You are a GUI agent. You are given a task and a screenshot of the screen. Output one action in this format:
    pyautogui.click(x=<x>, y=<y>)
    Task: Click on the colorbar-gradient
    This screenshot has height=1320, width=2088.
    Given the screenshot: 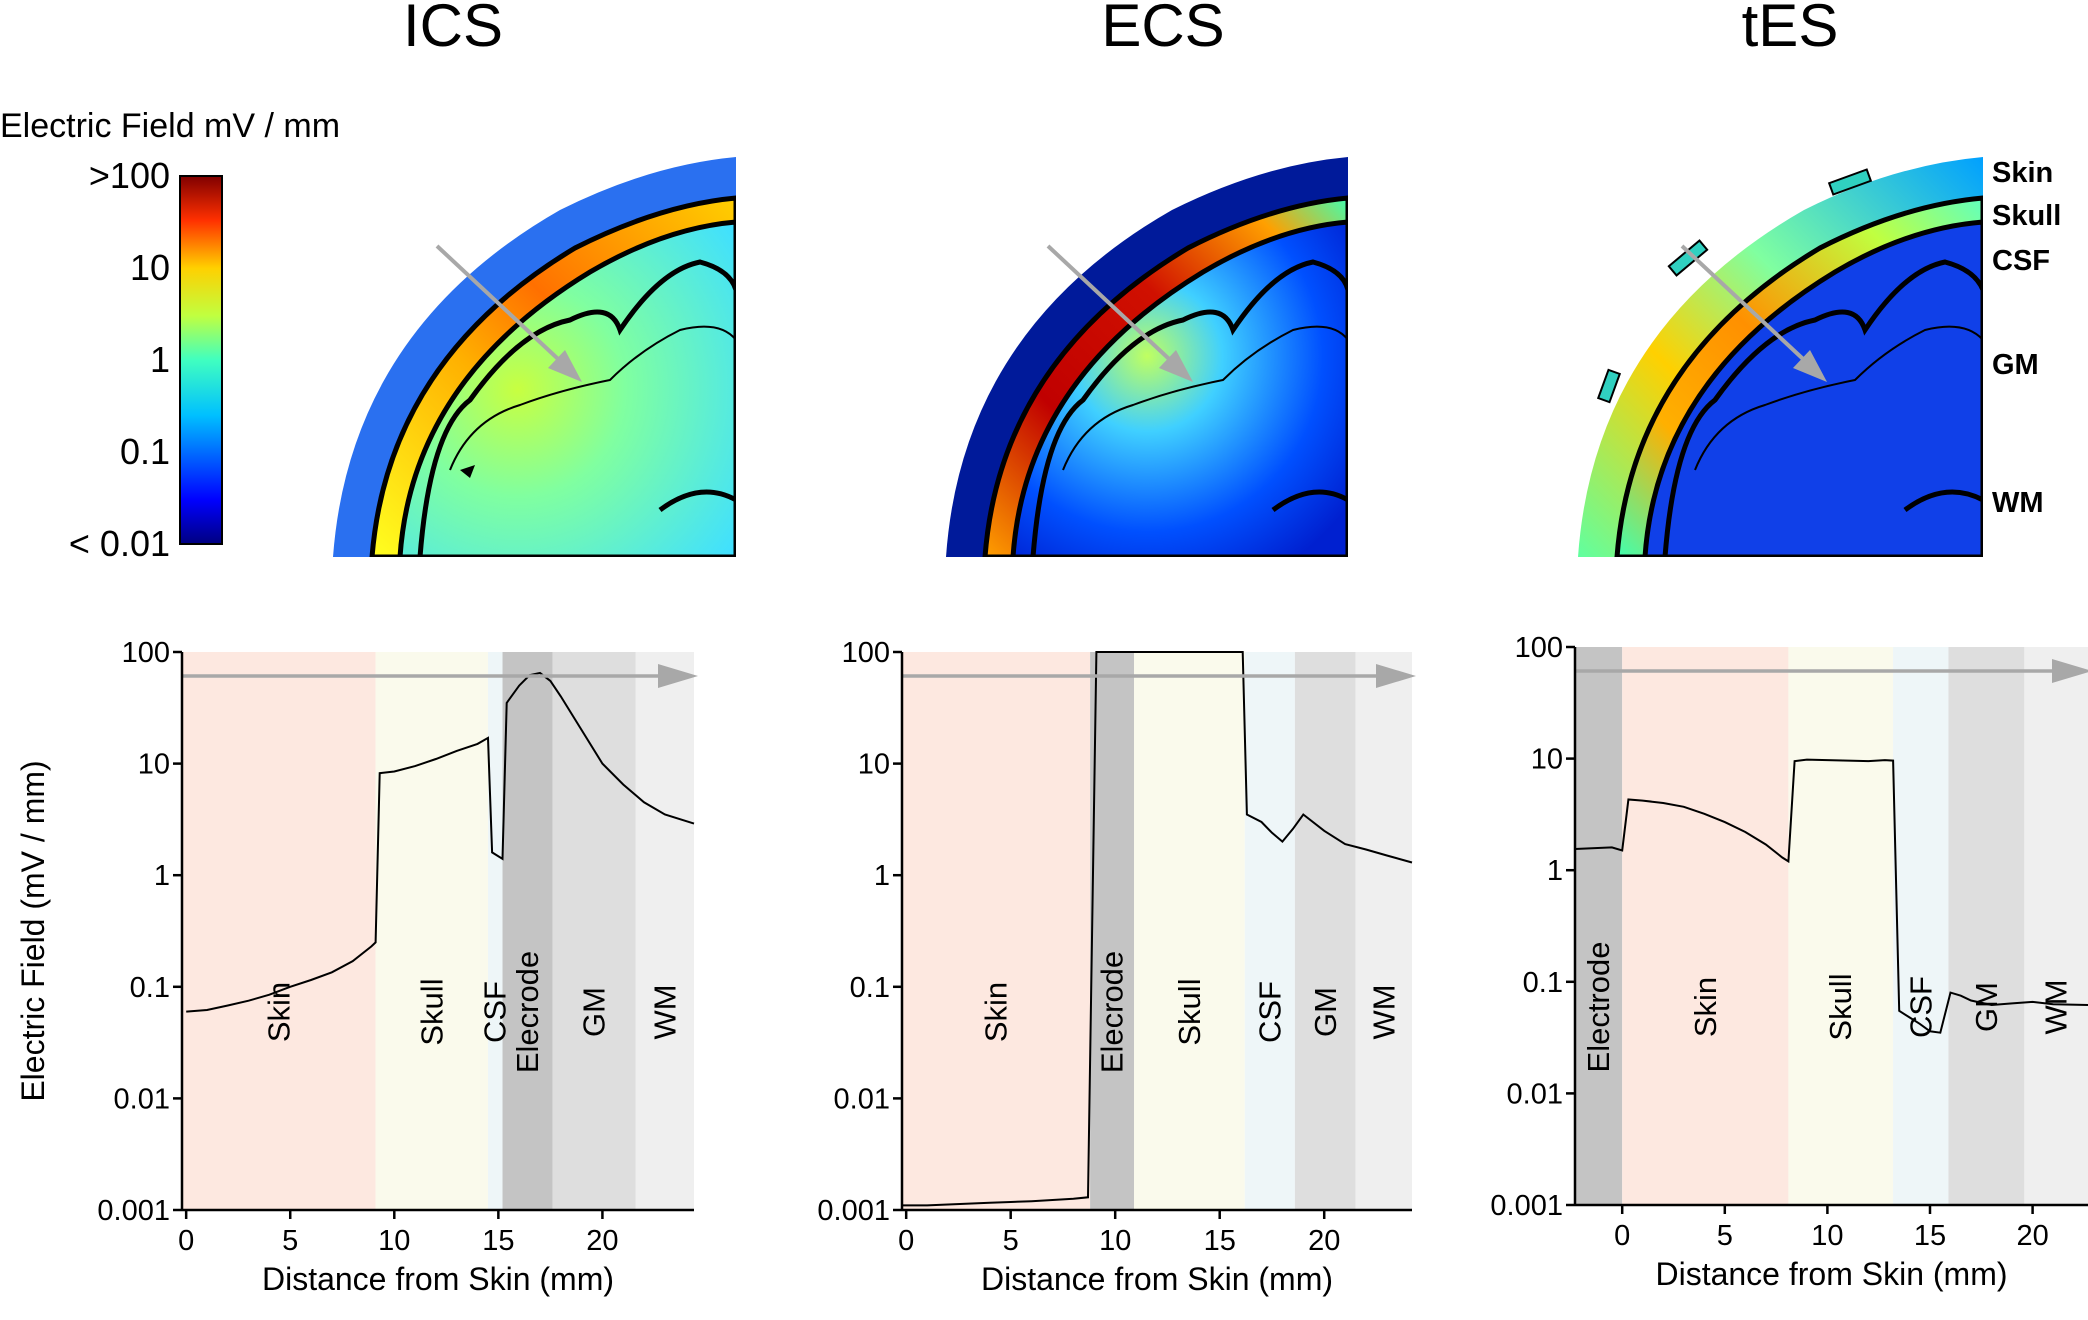 What is the action you would take?
    pyautogui.click(x=201, y=360)
    